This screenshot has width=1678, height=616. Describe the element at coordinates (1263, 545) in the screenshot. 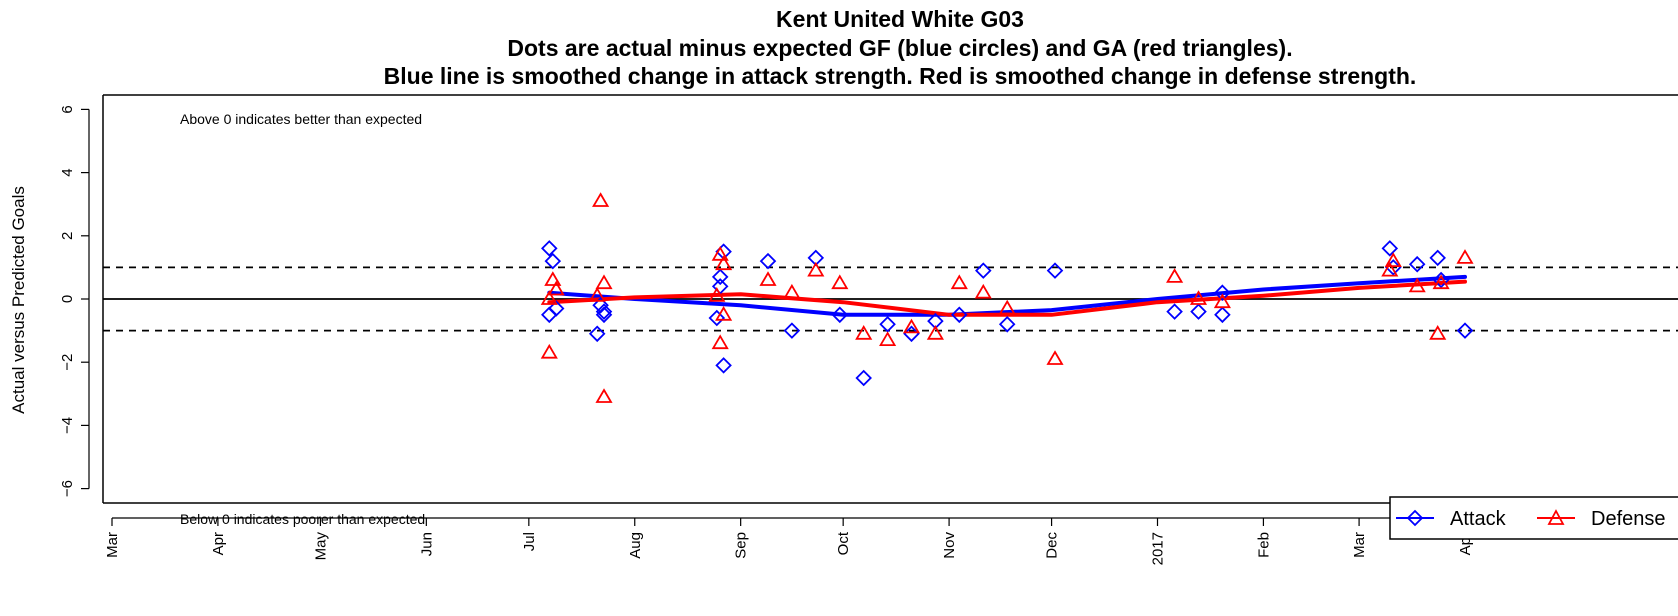

I see `x-tick-label: Feb` at that location.